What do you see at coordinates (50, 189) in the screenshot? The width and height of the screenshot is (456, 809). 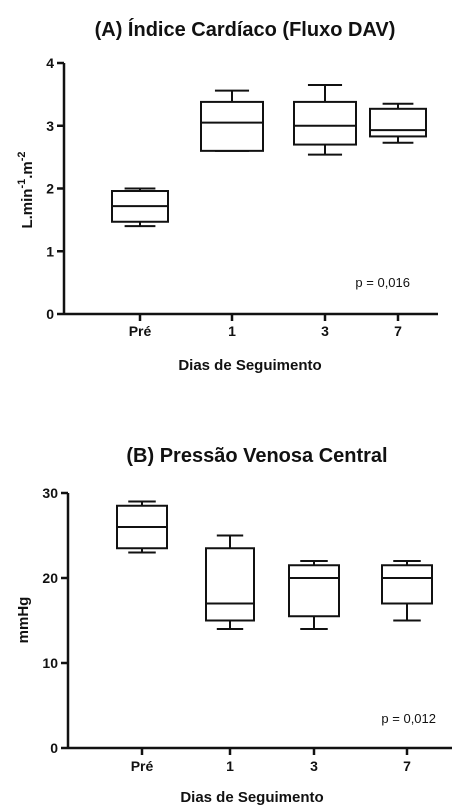 I see `panel-a-y-tick-label: 2` at bounding box center [50, 189].